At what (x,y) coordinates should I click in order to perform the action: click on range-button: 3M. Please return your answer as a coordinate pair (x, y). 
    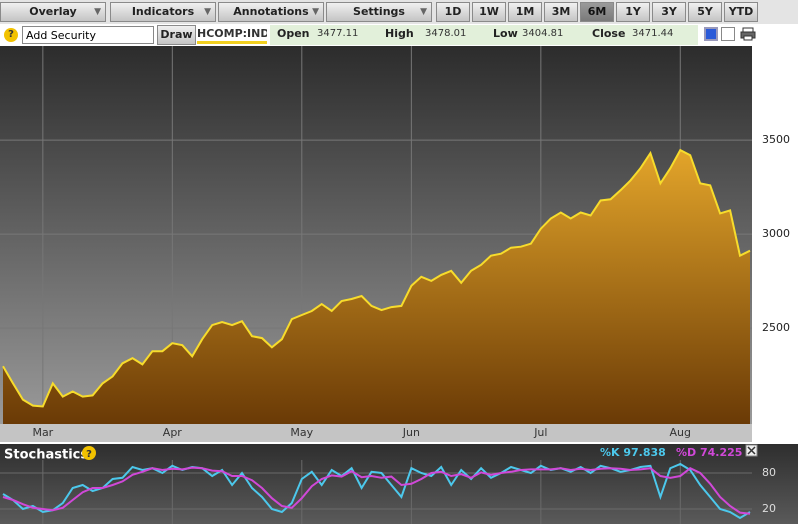
    Looking at the image, I should click on (561, 12).